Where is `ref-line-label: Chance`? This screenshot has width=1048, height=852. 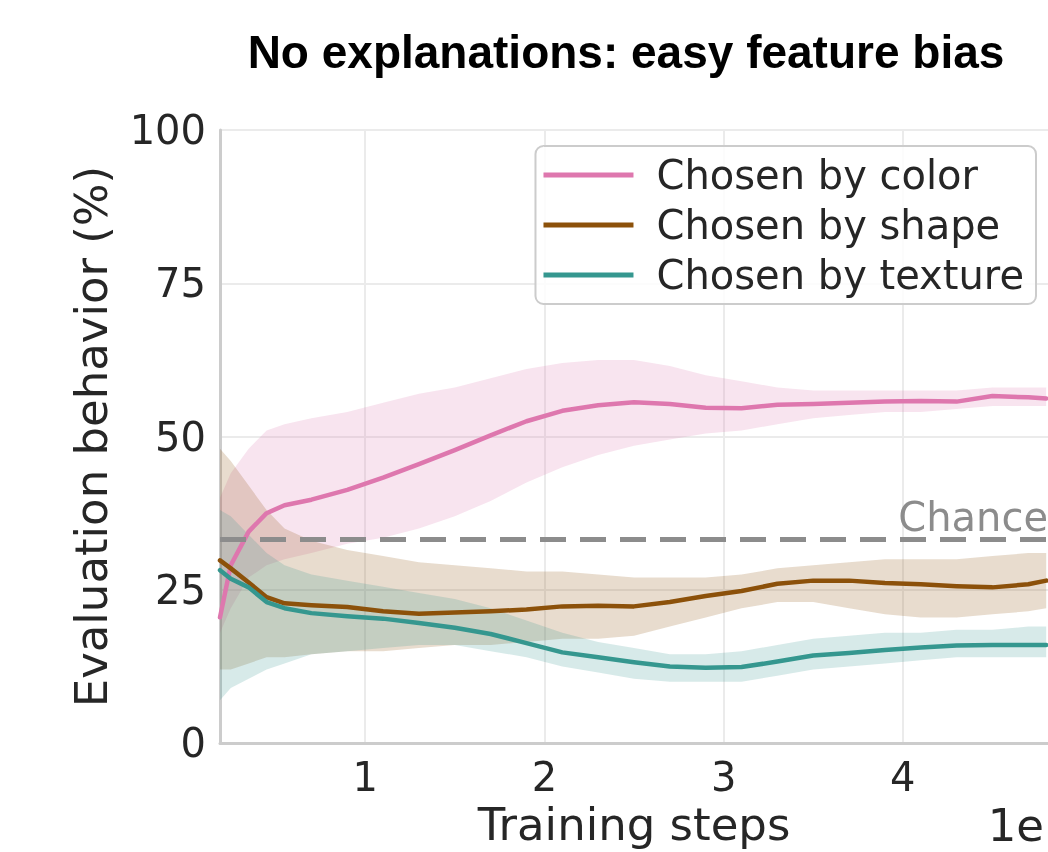
ref-line-label: Chance is located at coordinates (973, 516).